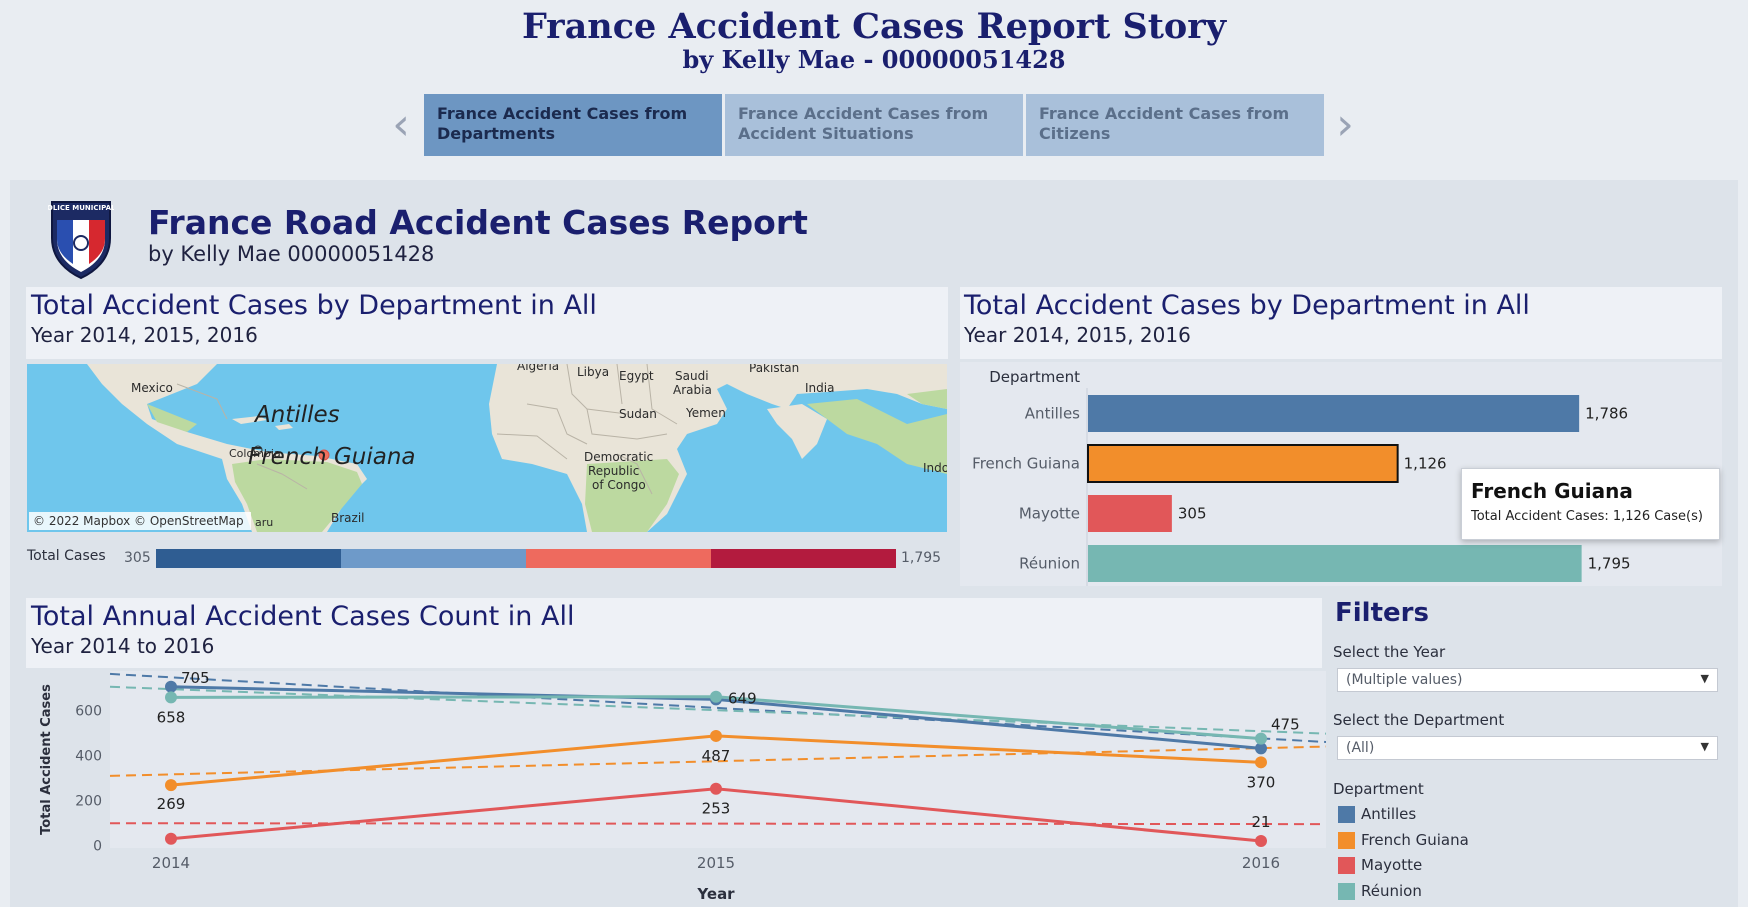 The image size is (1748, 907). Describe the element at coordinates (1425, 464) in the screenshot. I see `bar-value-label: 1,126` at that location.